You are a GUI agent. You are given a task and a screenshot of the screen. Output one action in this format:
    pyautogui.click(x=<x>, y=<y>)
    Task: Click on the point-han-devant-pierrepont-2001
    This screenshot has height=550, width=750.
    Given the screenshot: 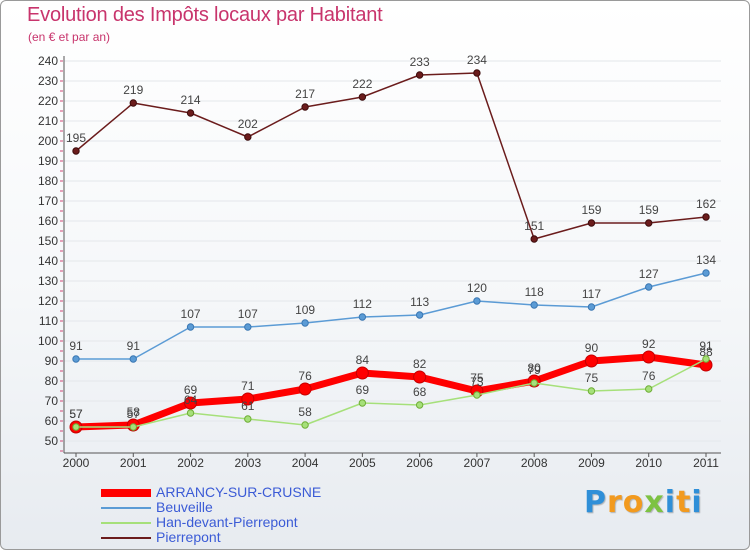 What is the action you would take?
    pyautogui.click(x=133, y=427)
    